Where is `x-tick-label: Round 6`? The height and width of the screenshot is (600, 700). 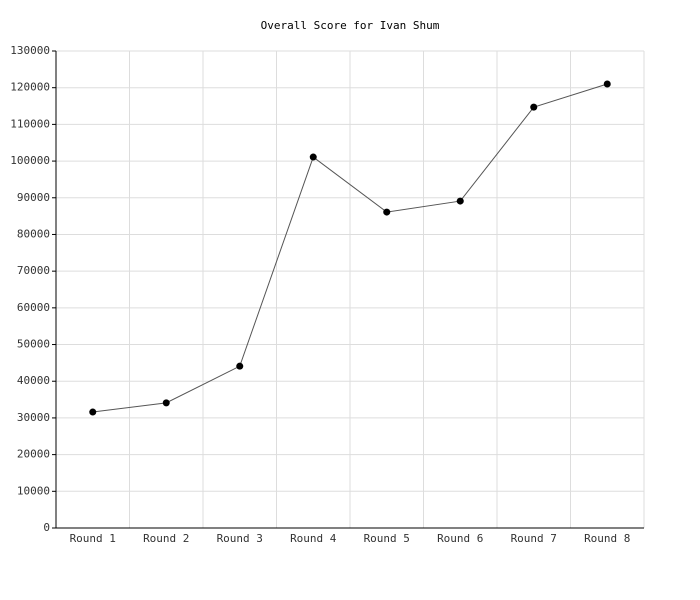 x-tick-label: Round 6 is located at coordinates (460, 538).